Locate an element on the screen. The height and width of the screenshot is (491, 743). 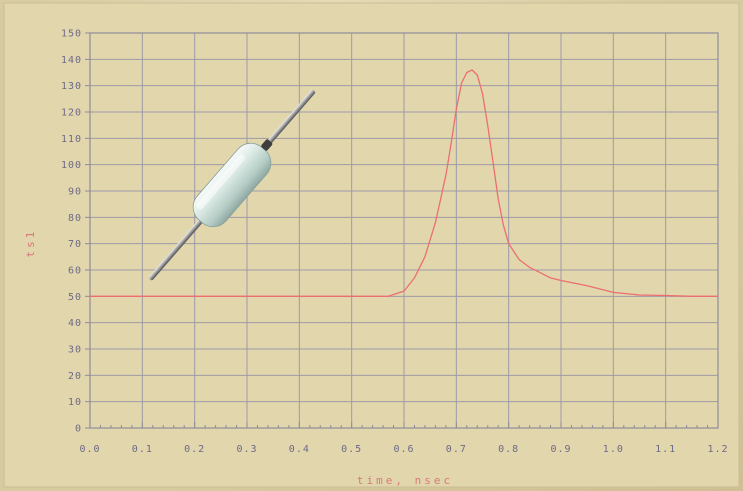
y-axis-title: ts1 is located at coordinates (30, 243).